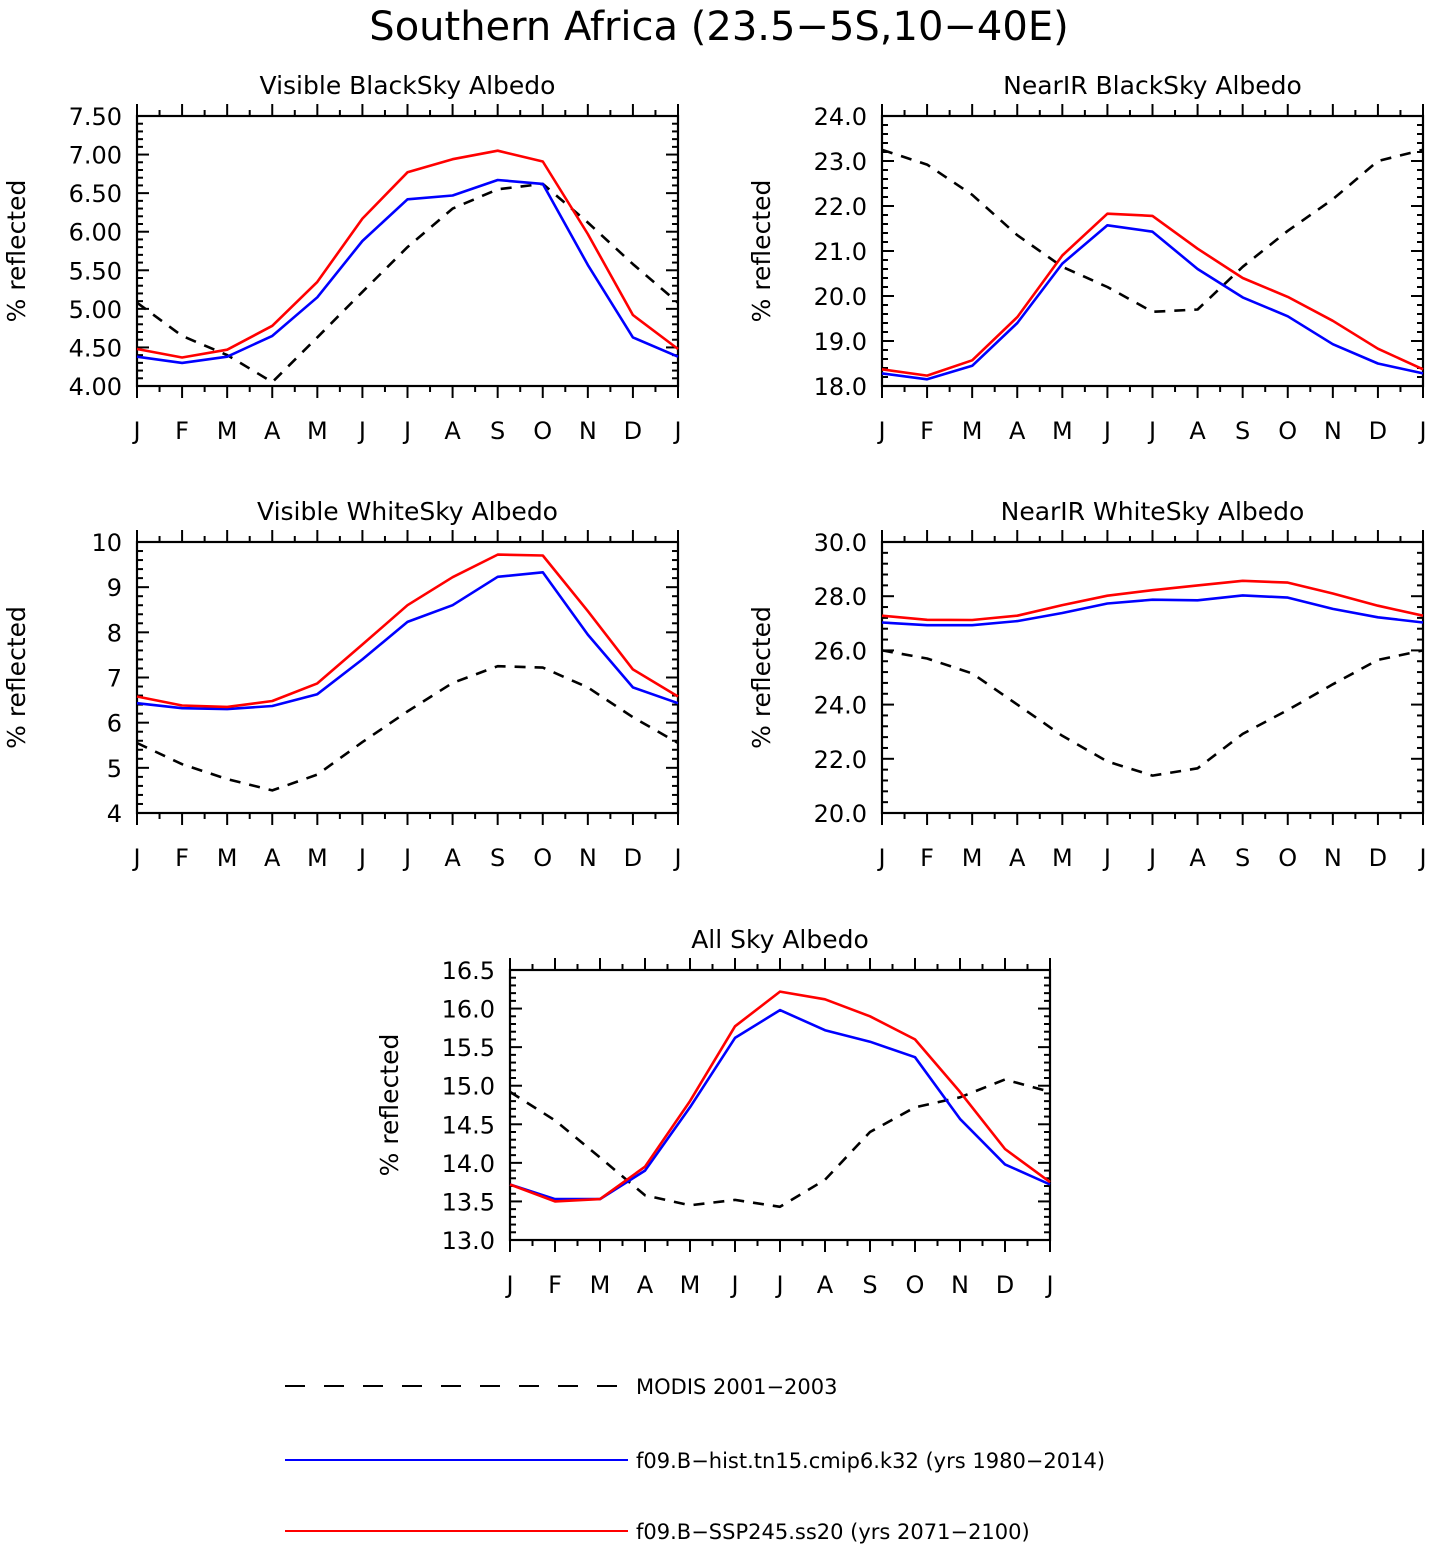  Describe the element at coordinates (1152, 85) in the screenshot. I see `panel-title: NearIR BlackSky Albedo` at that location.